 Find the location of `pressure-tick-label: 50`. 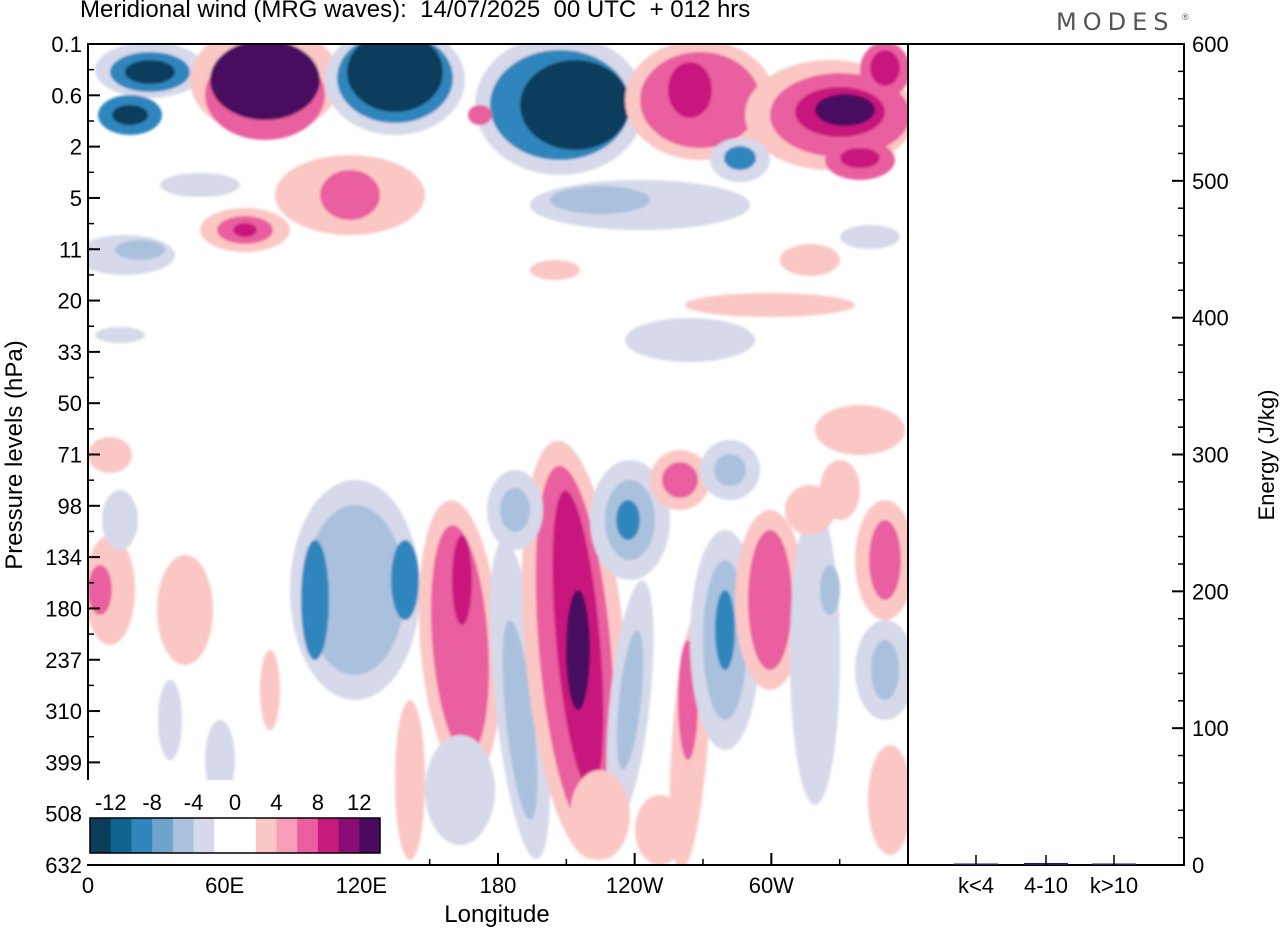

pressure-tick-label: 50 is located at coordinates (70, 403).